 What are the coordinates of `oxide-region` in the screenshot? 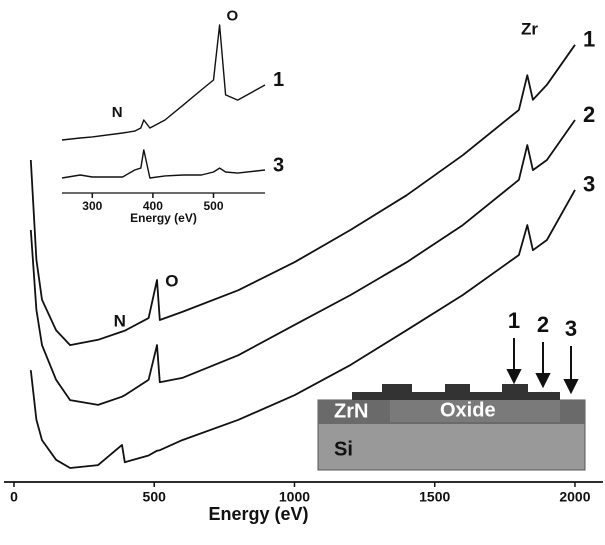 It's located at (475, 411).